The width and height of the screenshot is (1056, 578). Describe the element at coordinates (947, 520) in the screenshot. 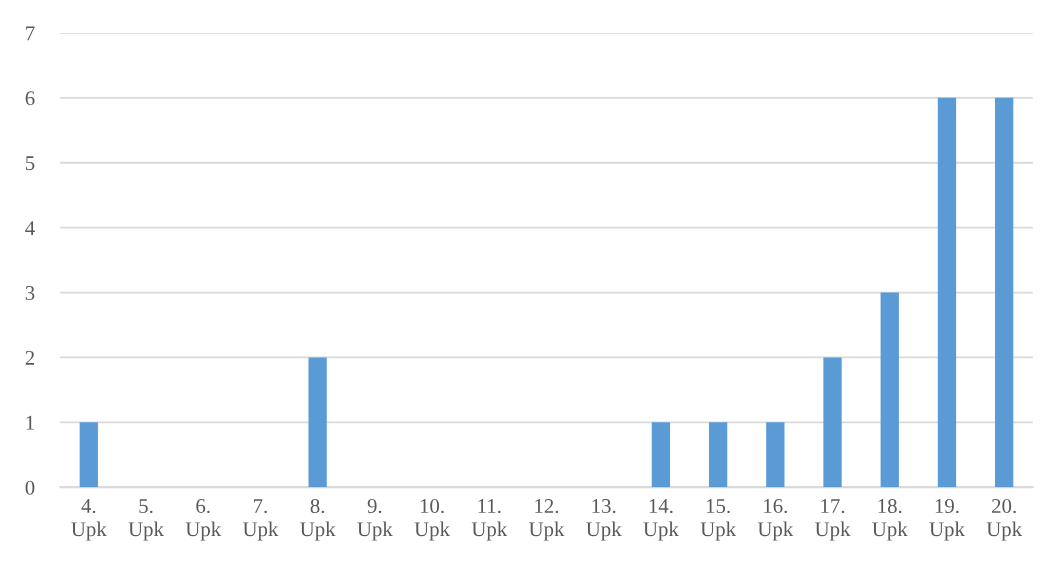

I see `x-tick-label: 19. Upk` at that location.